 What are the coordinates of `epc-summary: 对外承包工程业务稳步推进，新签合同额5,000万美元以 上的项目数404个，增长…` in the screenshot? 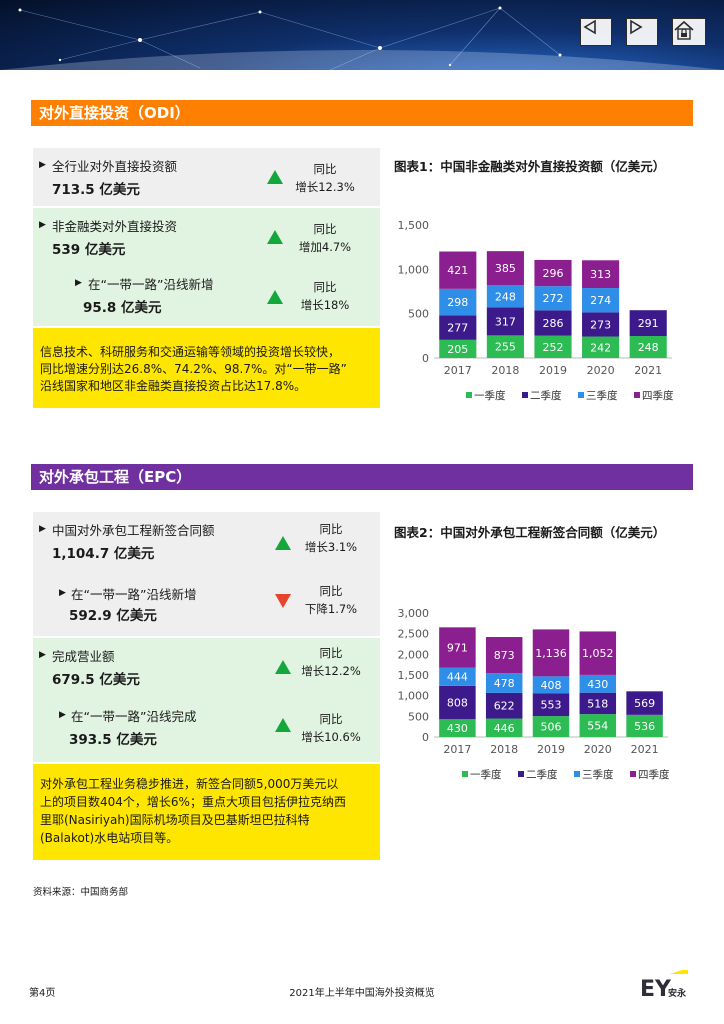 It's located at (206, 812).